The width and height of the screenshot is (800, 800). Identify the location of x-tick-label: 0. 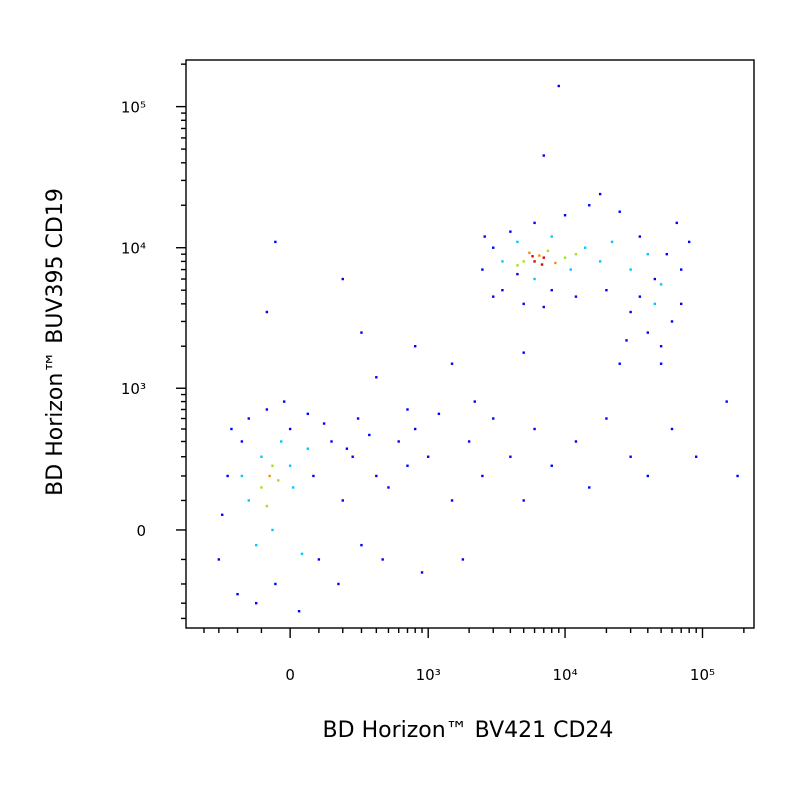
(290, 675).